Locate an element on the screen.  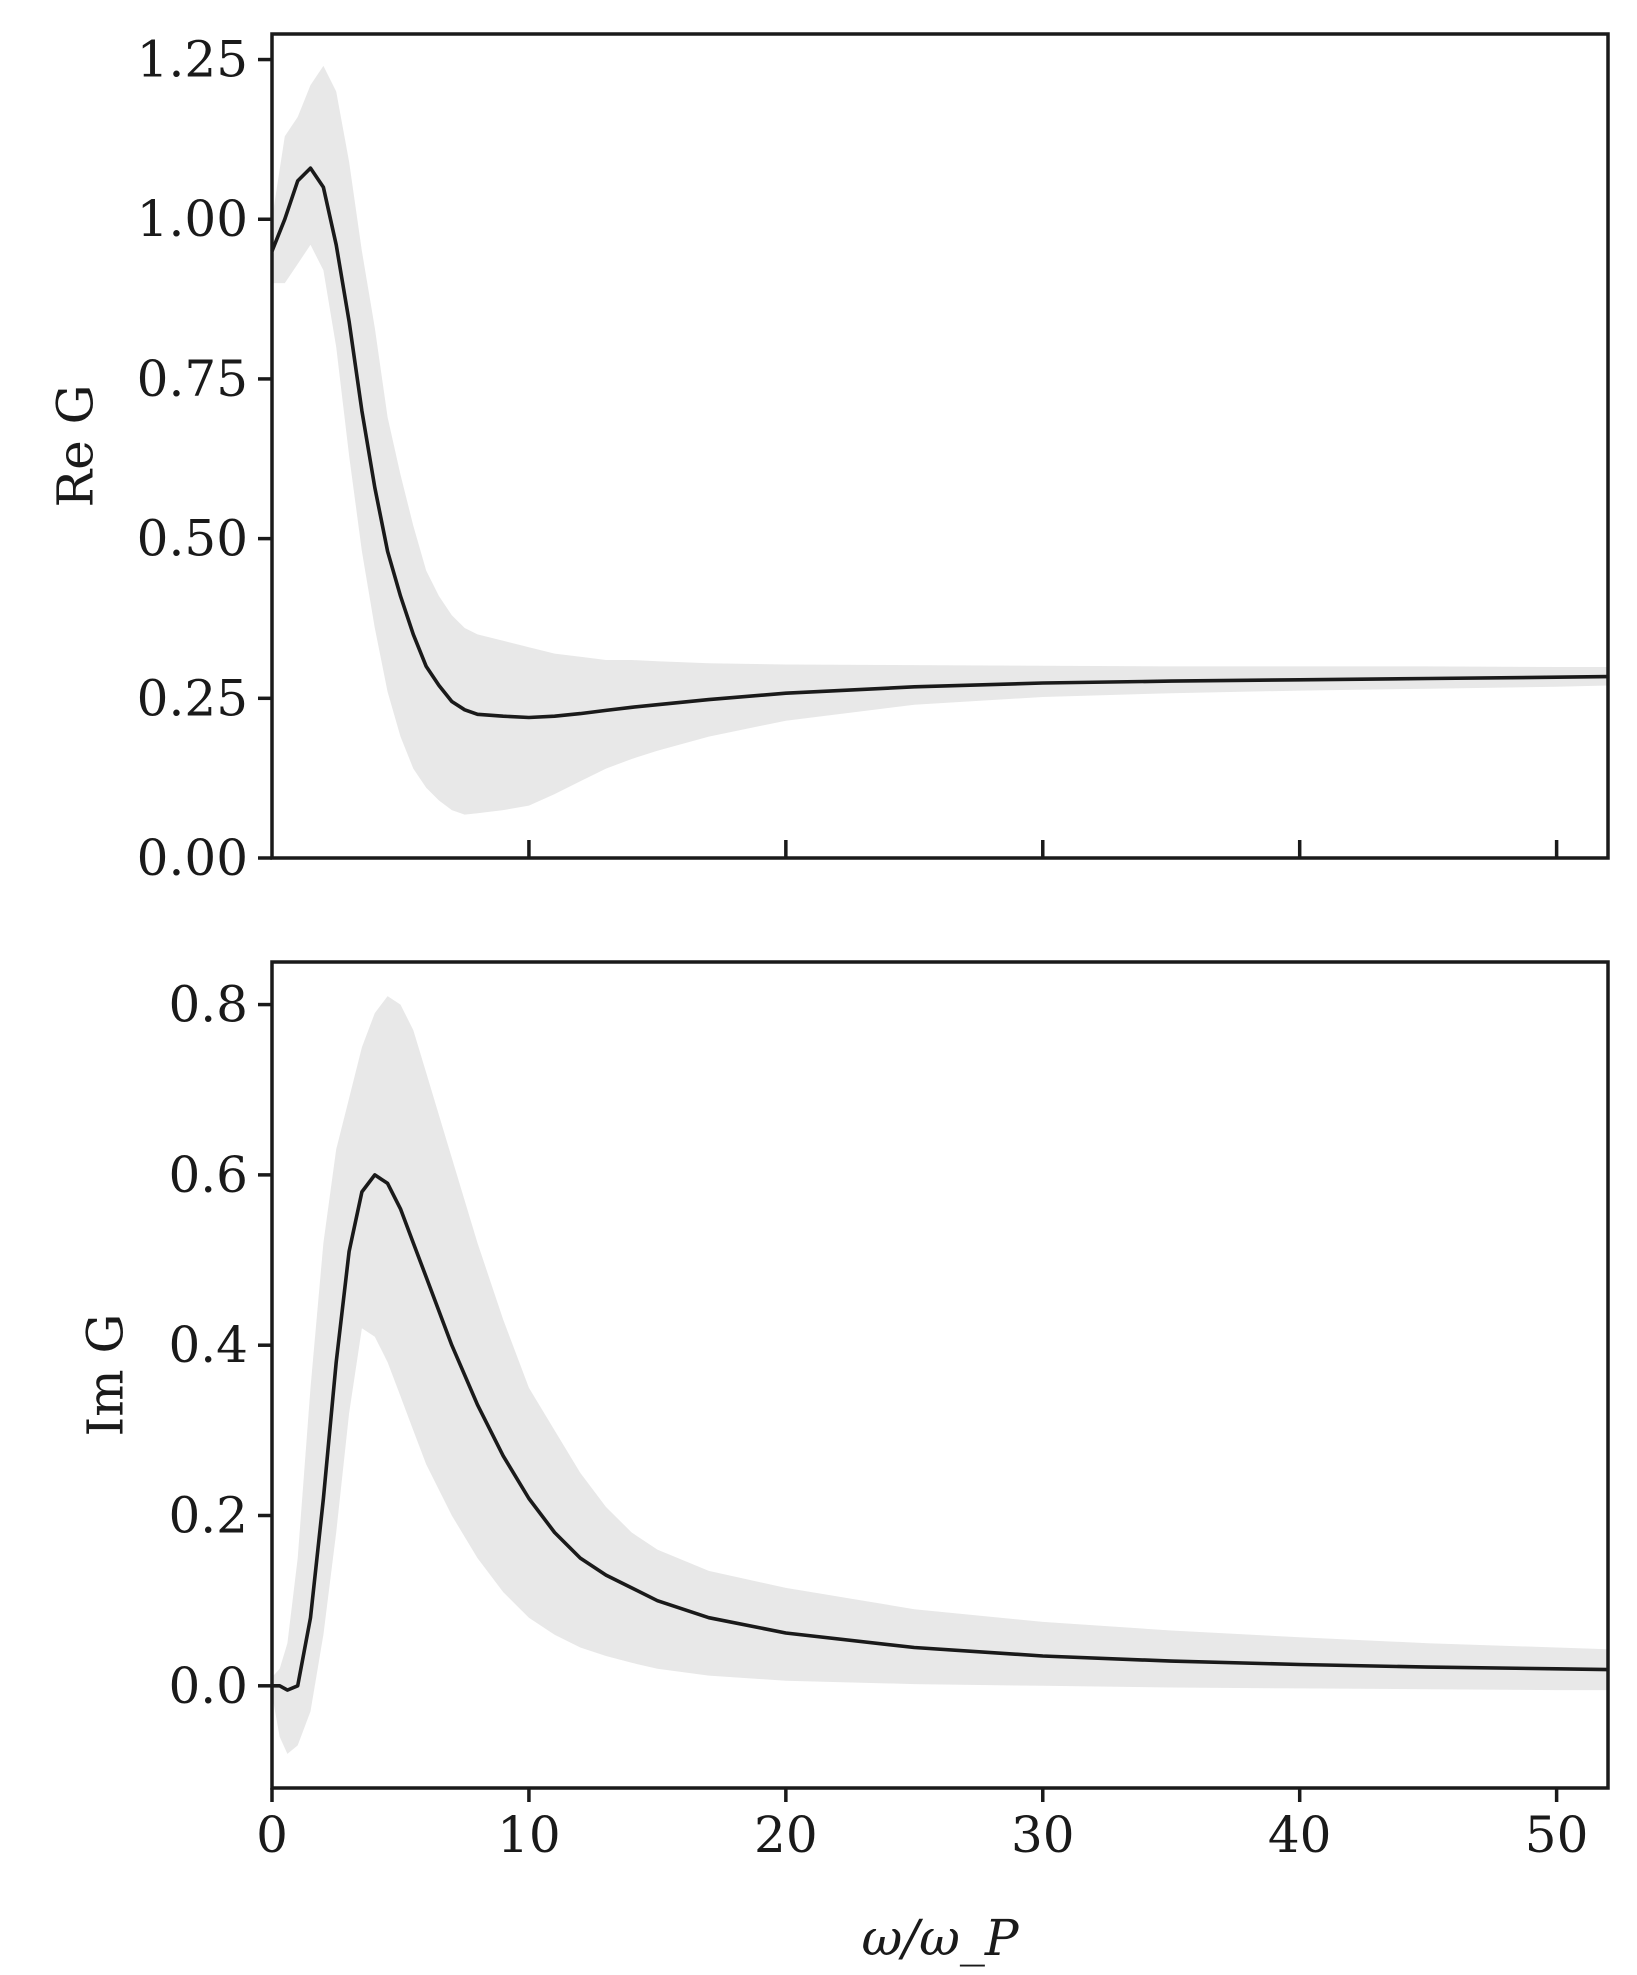
im-g-y-tick-label: 0.4 is located at coordinates (208, 1345).